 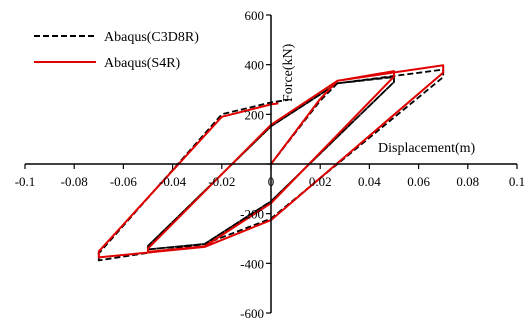 What do you see at coordinates (173, 181) in the screenshot?
I see `x-tick-label: -0.04` at bounding box center [173, 181].